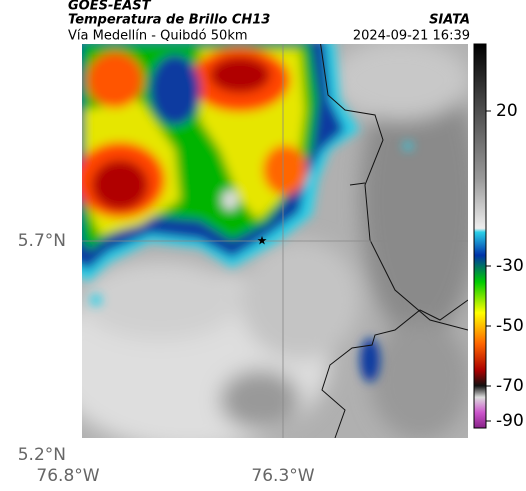 The width and height of the screenshot is (526, 491). What do you see at coordinates (42, 455) in the screenshot?
I see `lat-label: 5.2°N` at bounding box center [42, 455].